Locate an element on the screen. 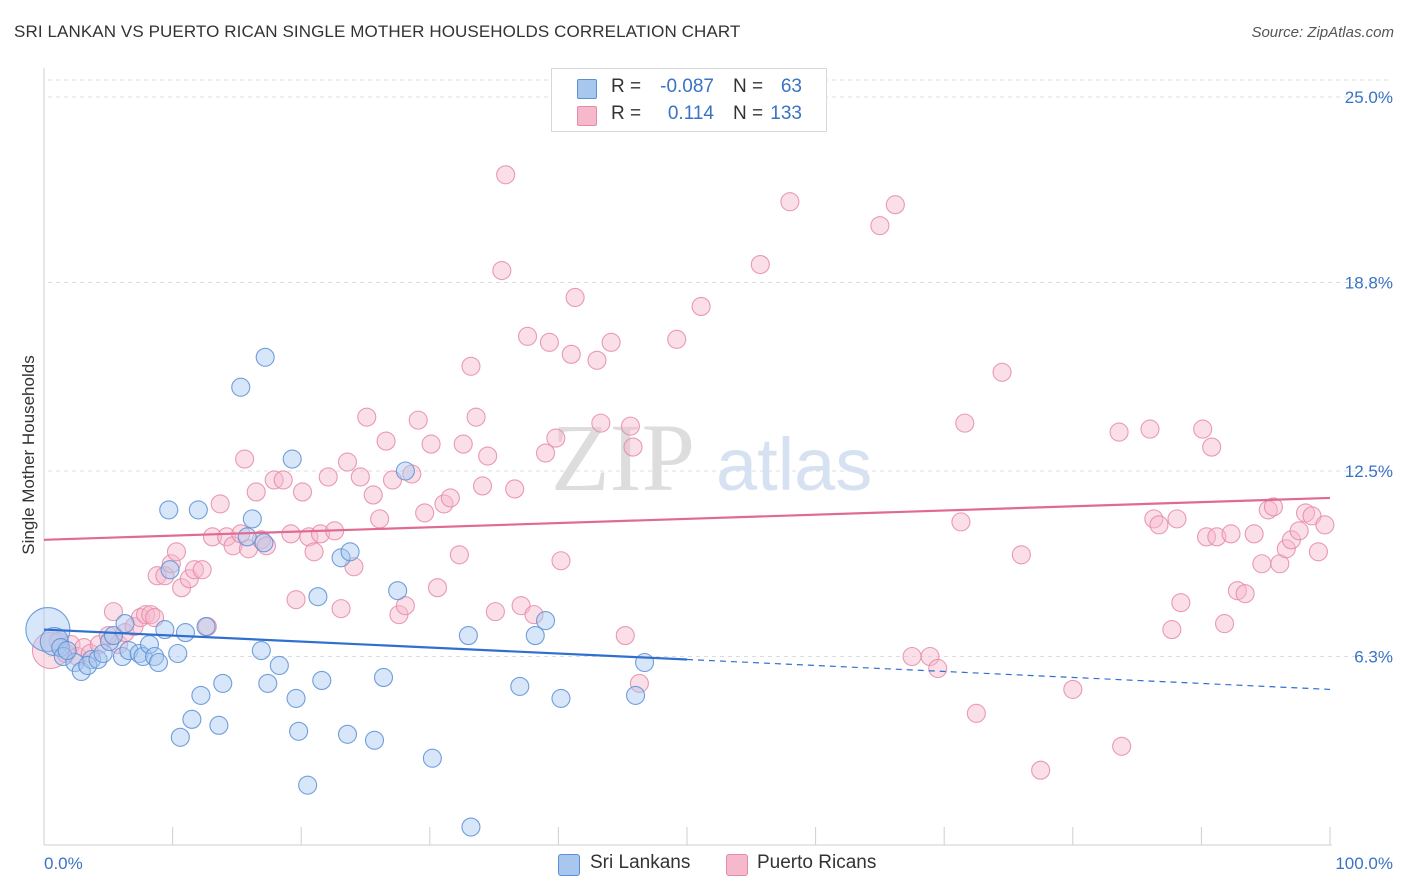  y-tick-label: 12.5% is located at coordinates (1369, 471).